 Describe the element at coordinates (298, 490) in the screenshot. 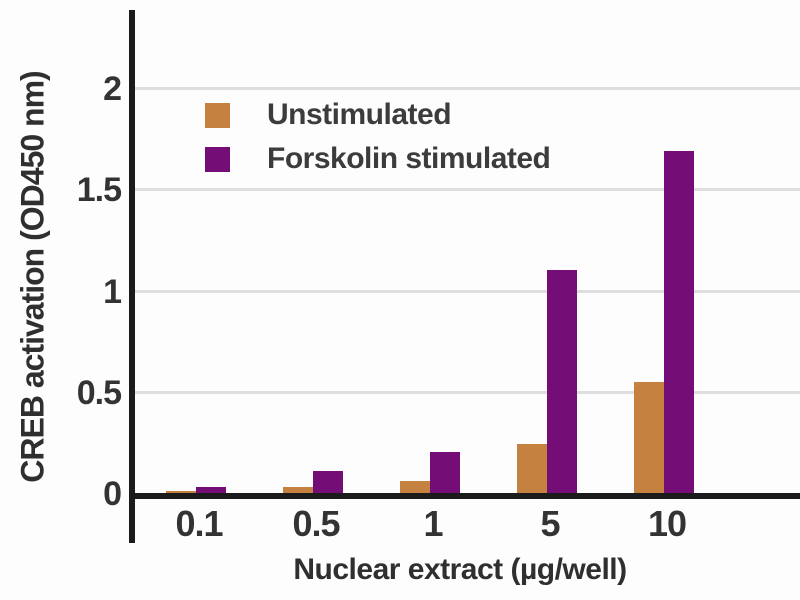

I see `bar-unstimulated-0.5` at that location.